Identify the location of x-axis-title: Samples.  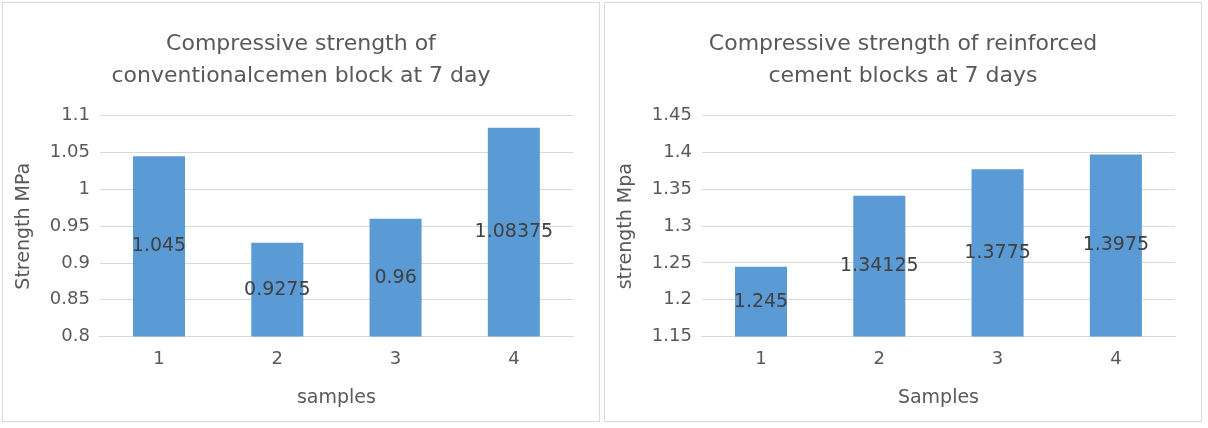
(938, 395).